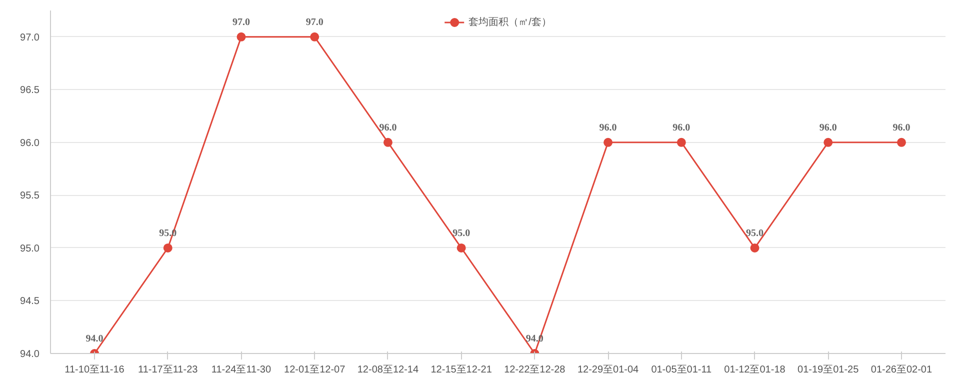  What do you see at coordinates (168, 370) in the screenshot?
I see `x-tick-label: 11-17至11-23` at bounding box center [168, 370].